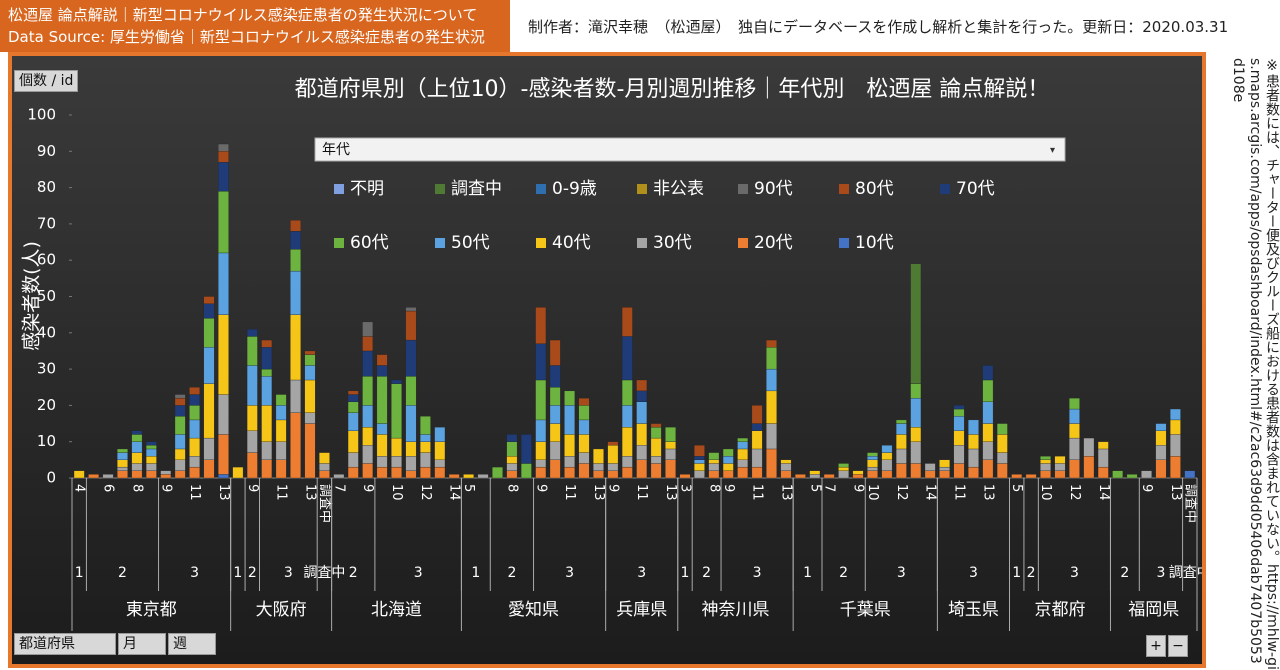  I want to click on x-tick-label: 9, so click(728, 488).